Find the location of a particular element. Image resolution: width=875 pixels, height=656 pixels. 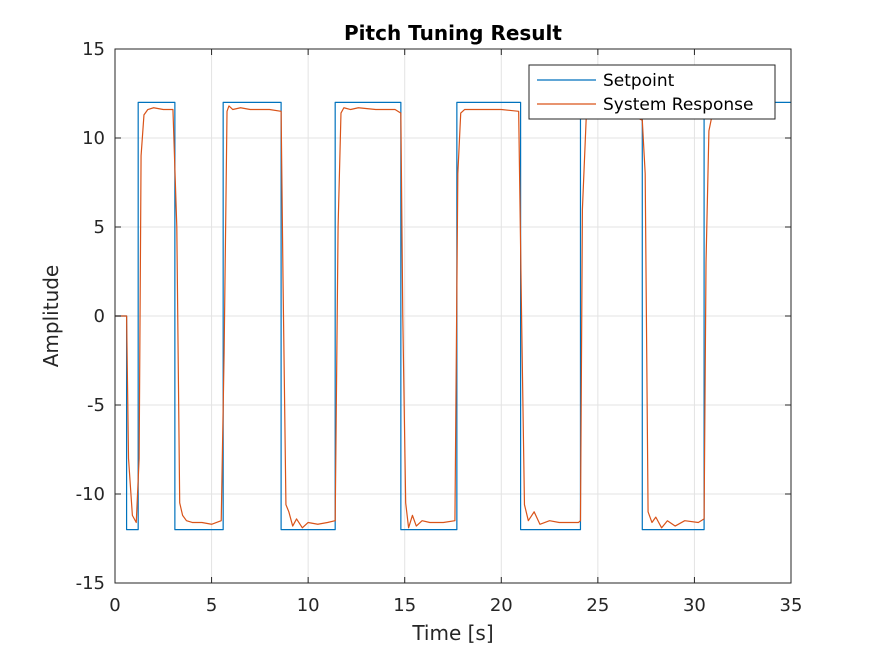

x-tick-label: 30 is located at coordinates (694, 605).